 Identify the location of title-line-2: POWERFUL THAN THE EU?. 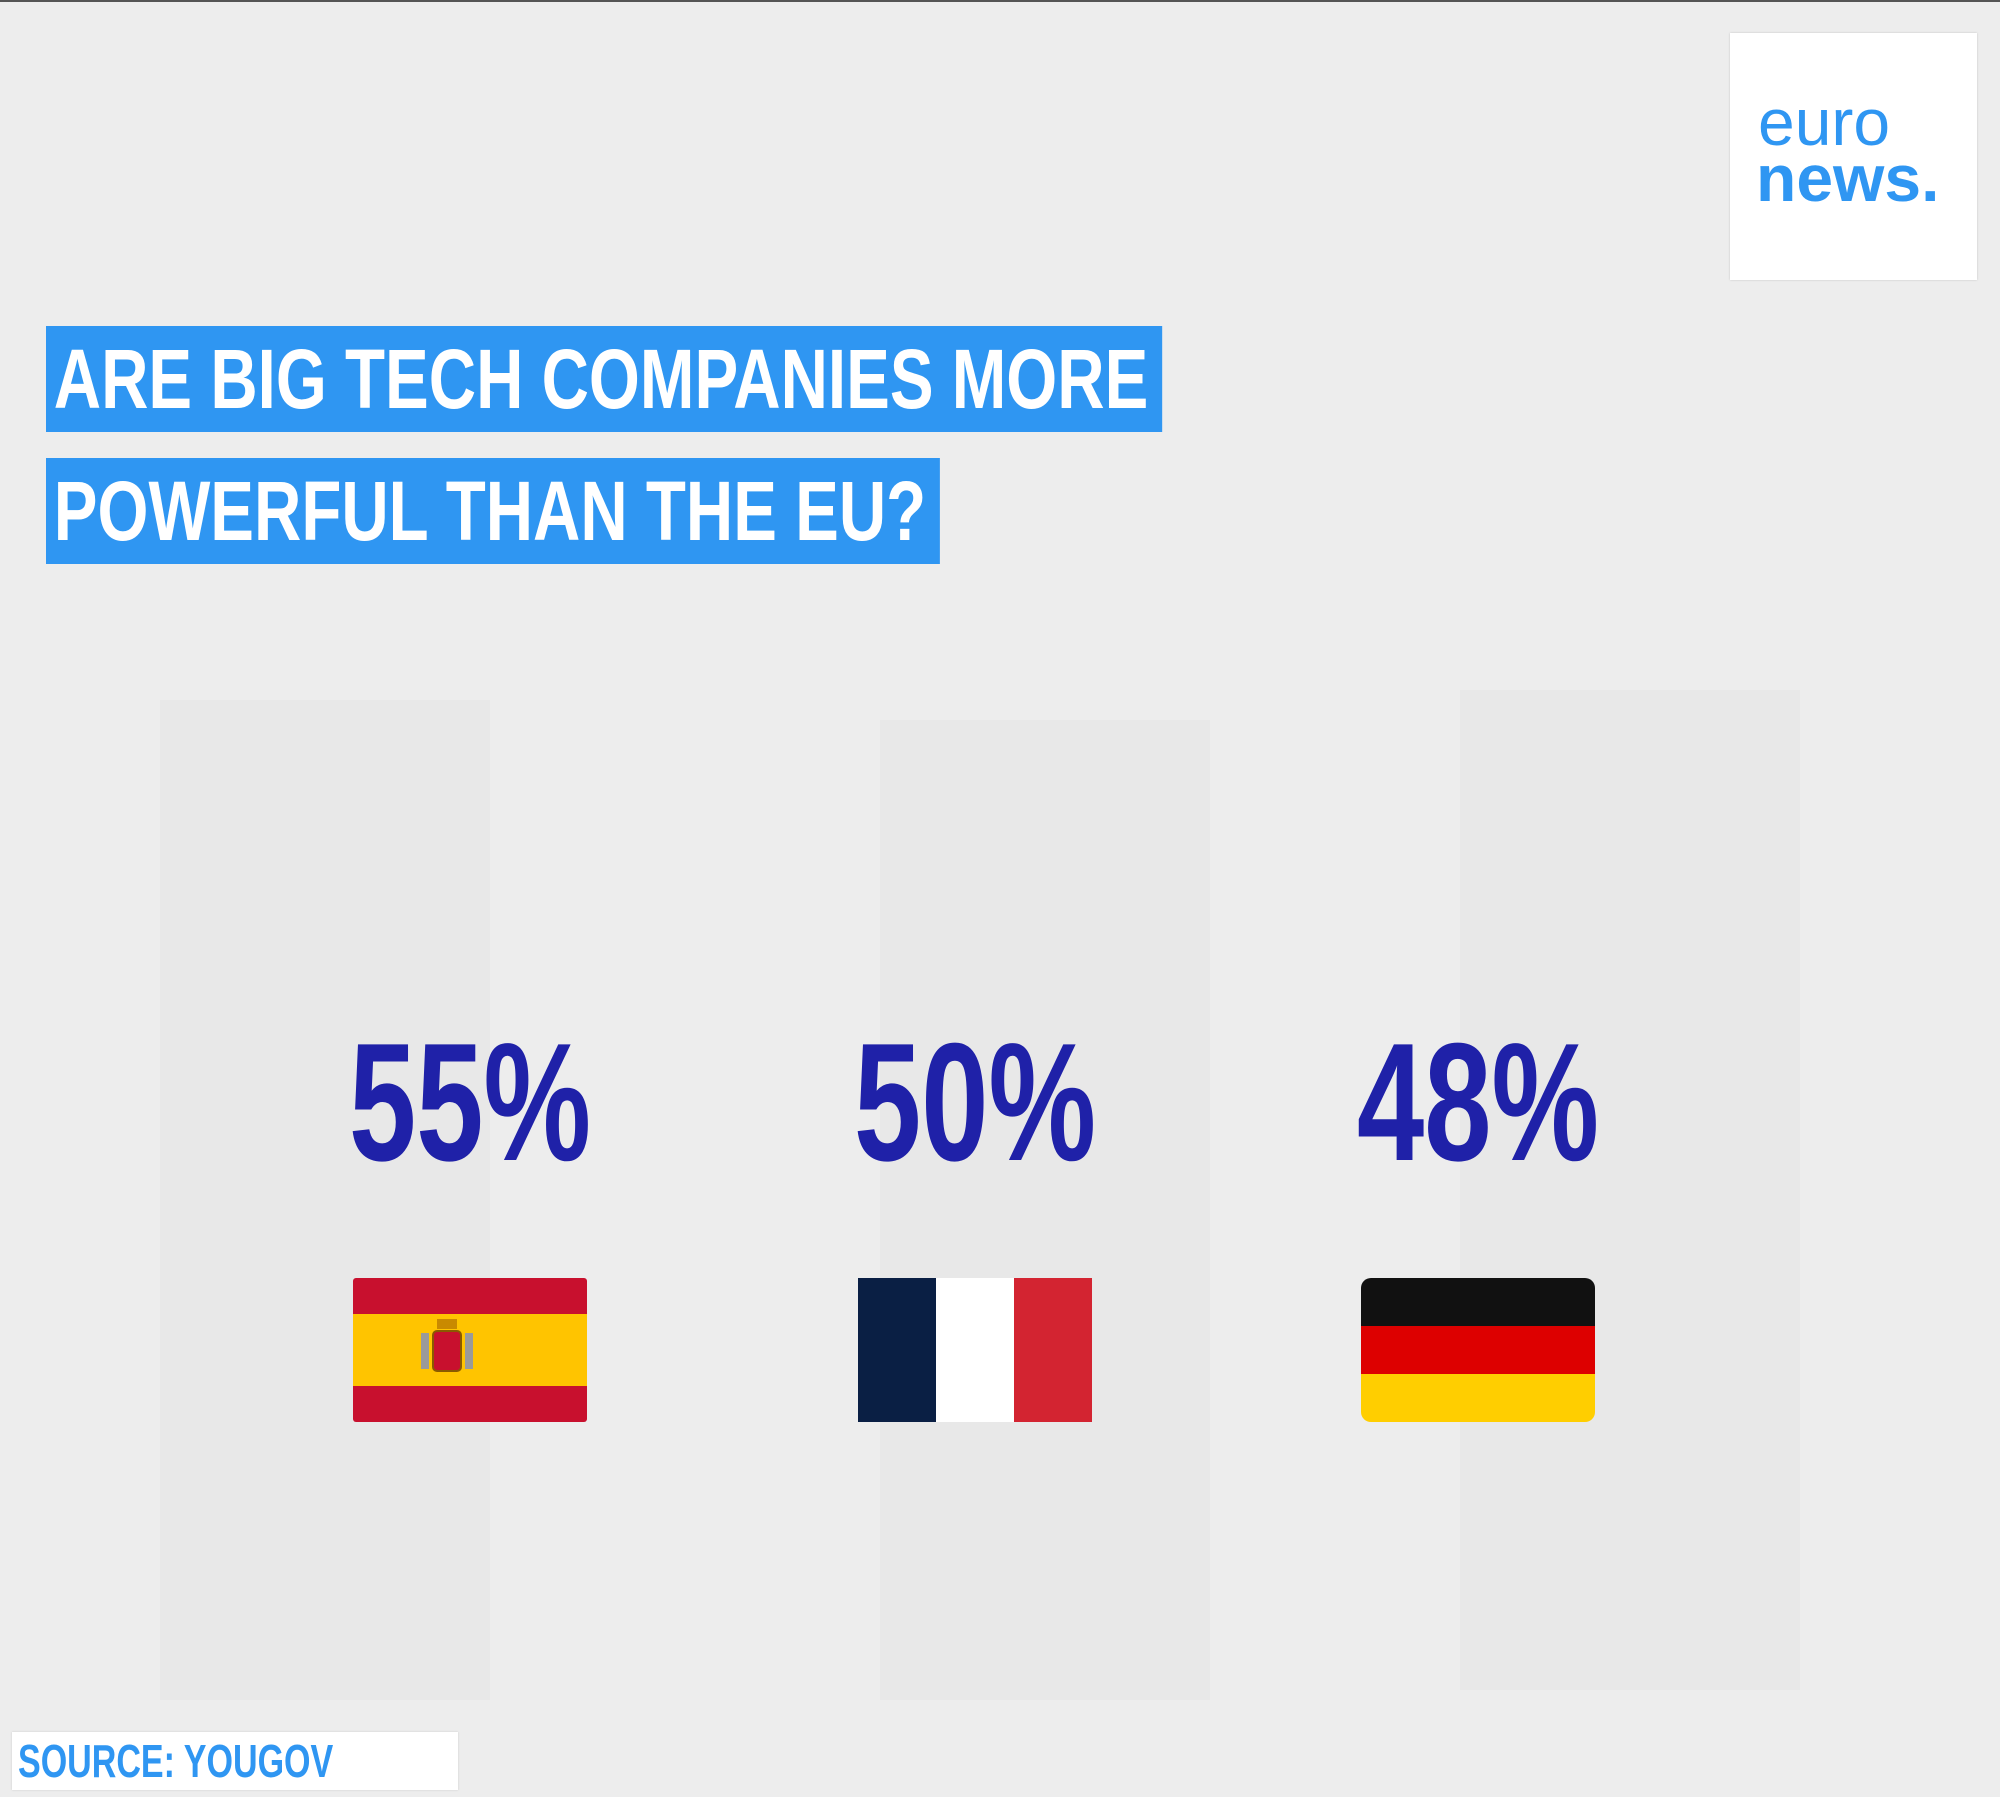
(493, 511).